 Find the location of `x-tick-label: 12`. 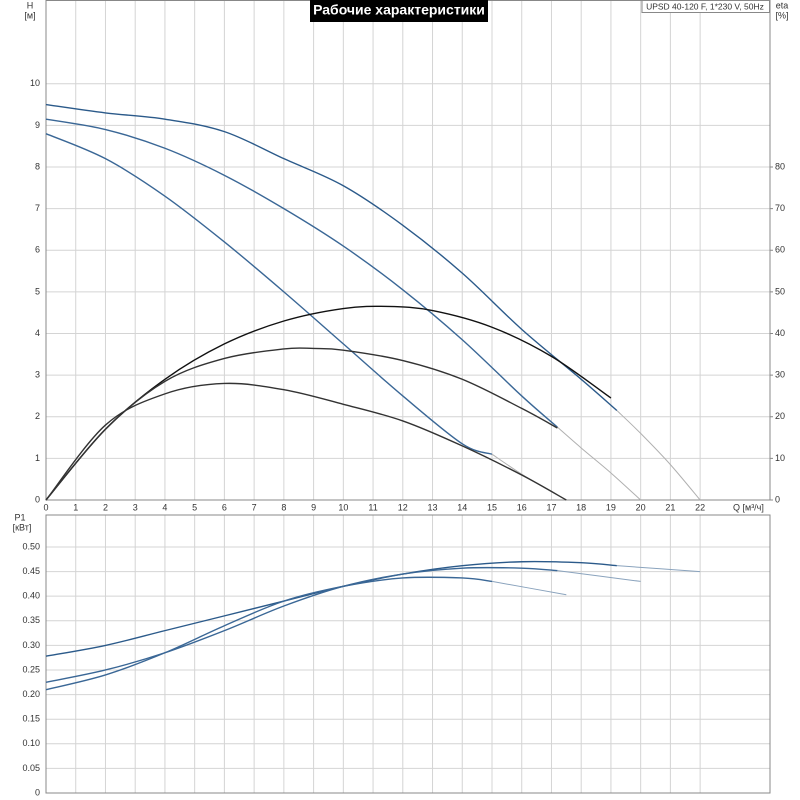

x-tick-label: 12 is located at coordinates (403, 507).